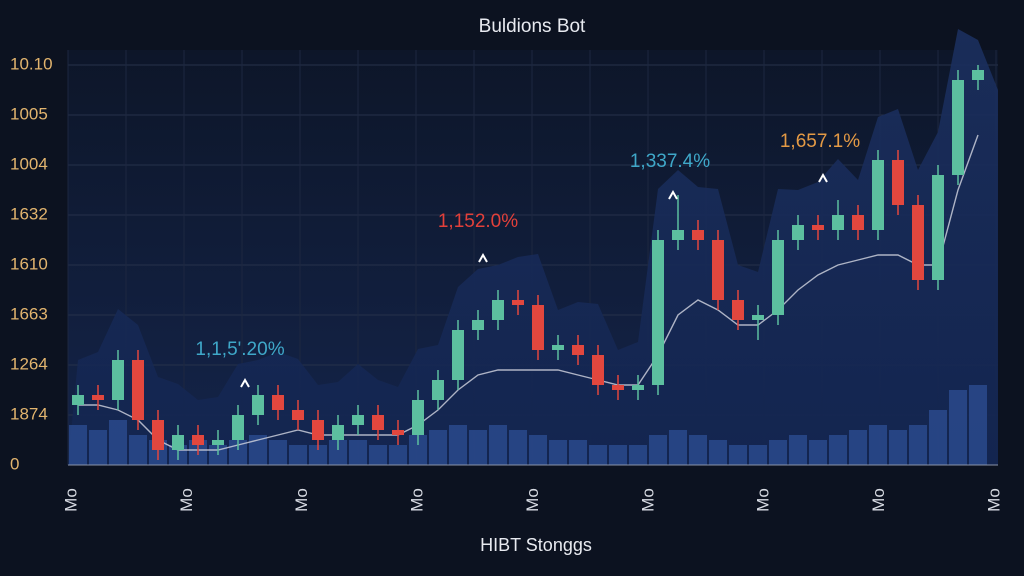 The image size is (1024, 576). Describe the element at coordinates (29, 163) in the screenshot. I see `y-tick-label: 1004` at that location.